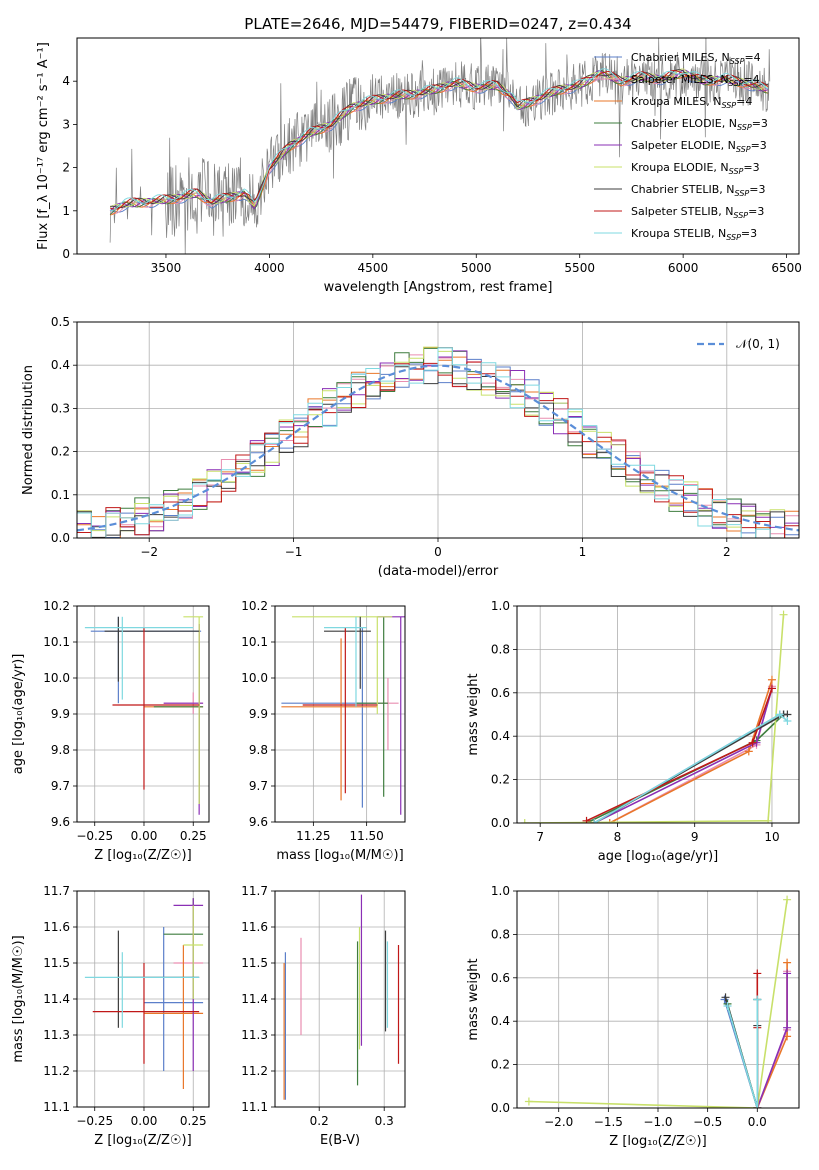  I want to click on y-tick-label: 0.2, so click(500, 1065).